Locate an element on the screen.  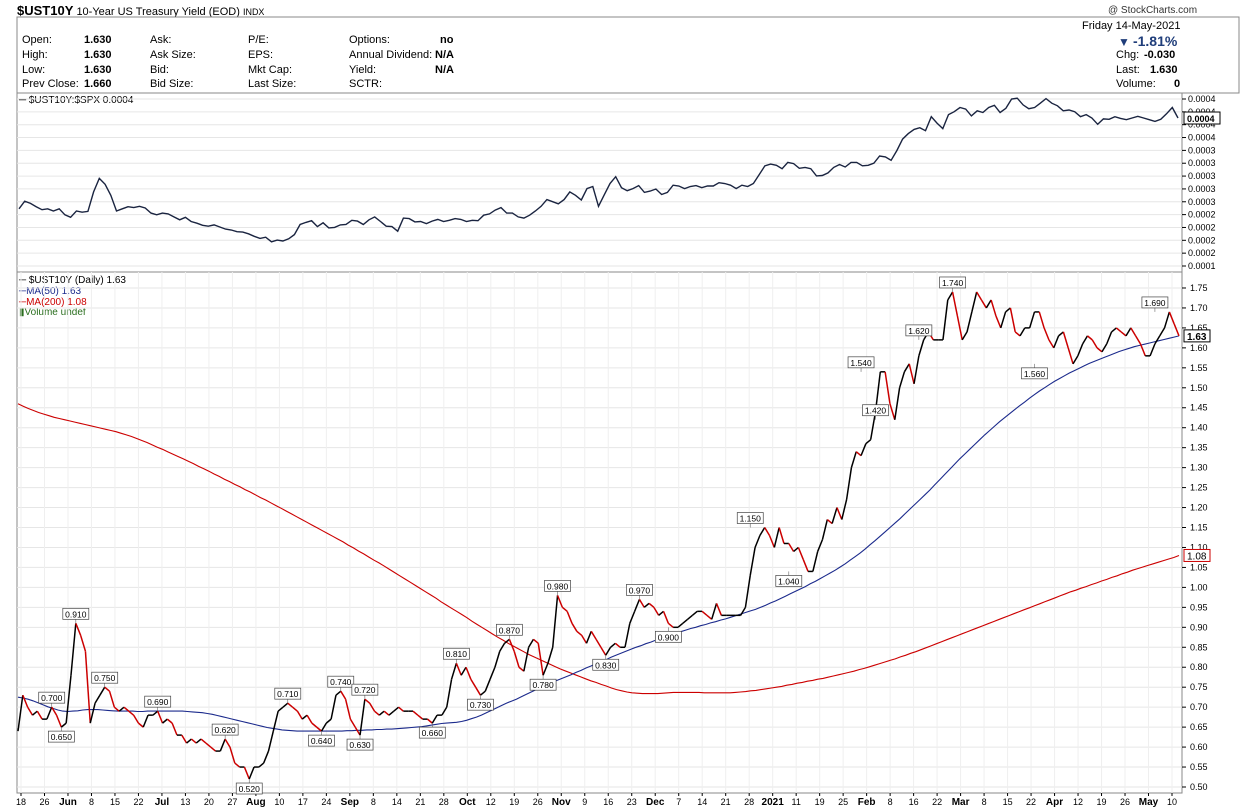
x-tick-label: 10 is located at coordinates (279, 802).